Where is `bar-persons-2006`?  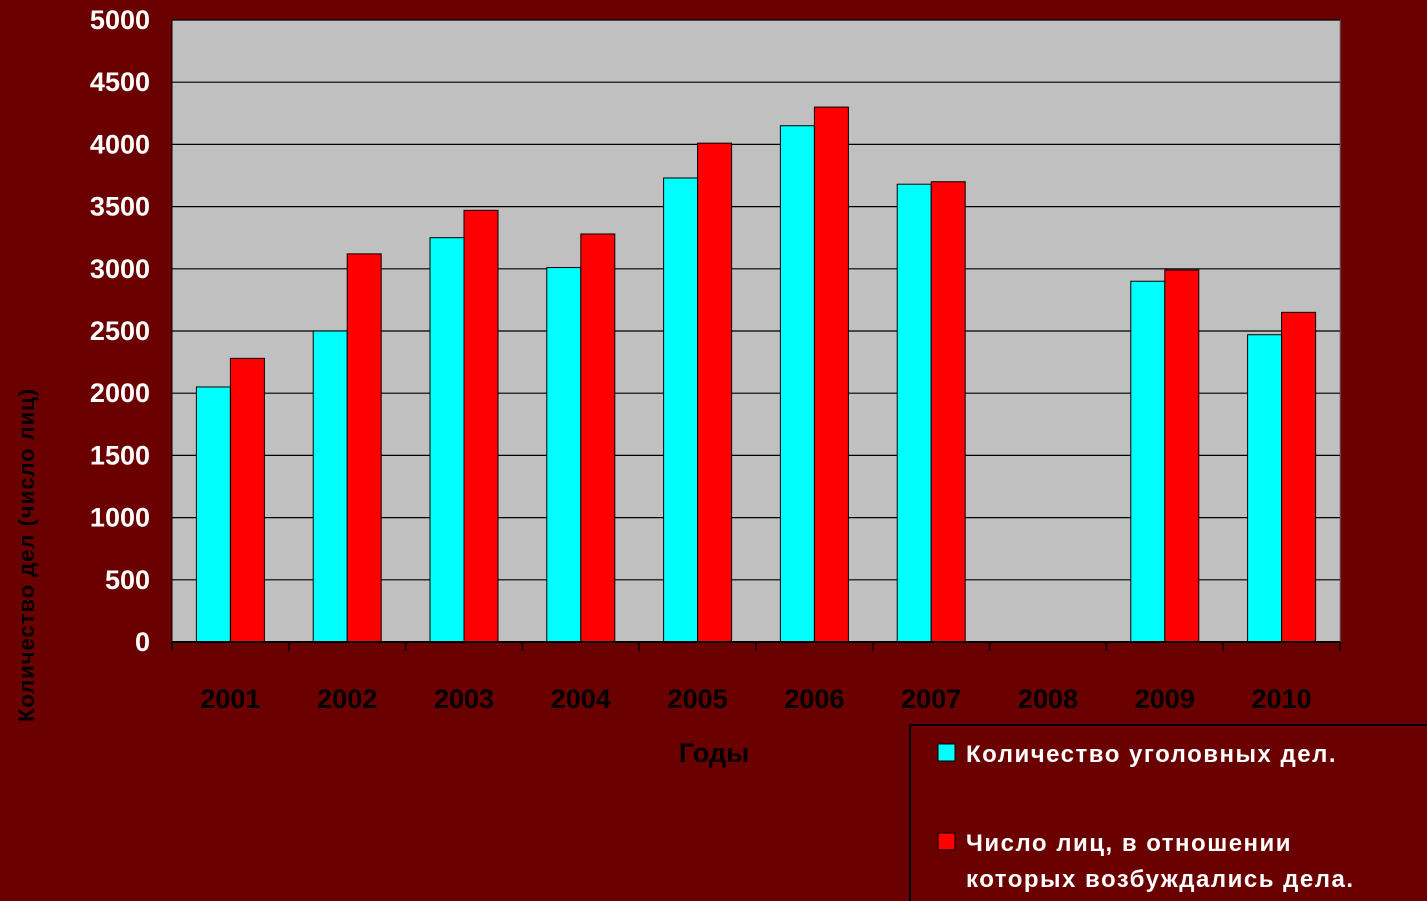 bar-persons-2006 is located at coordinates (831, 374).